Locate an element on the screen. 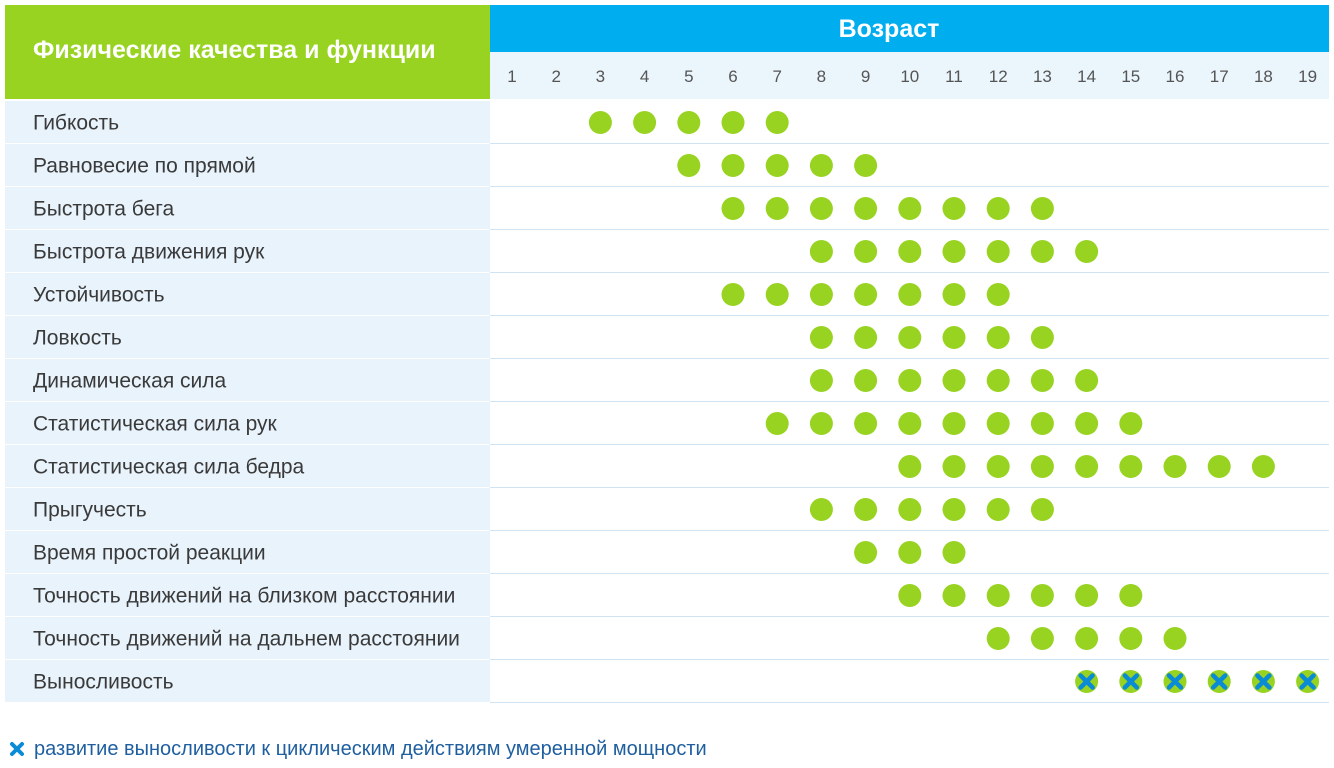 Image resolution: width=1334 pixels, height=768 pixels. table-row: Динамическая сила is located at coordinates (667, 380).